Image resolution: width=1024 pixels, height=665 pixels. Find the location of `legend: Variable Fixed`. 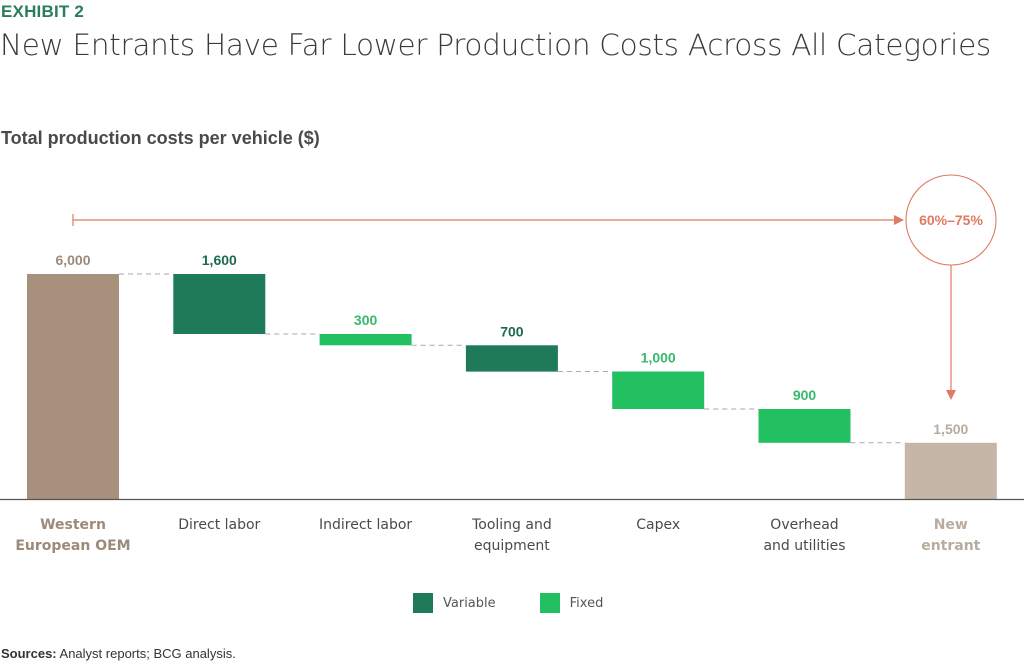

legend: Variable Fixed is located at coordinates (530, 603).